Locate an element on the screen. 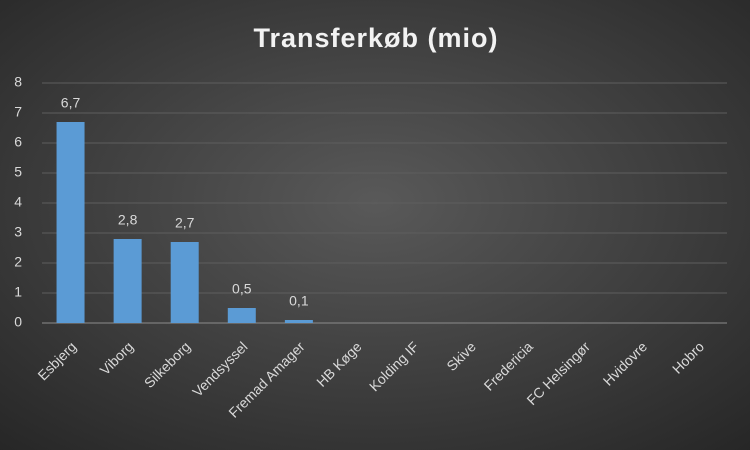 The image size is (750, 450). data-label: 6,7 is located at coordinates (71, 103).